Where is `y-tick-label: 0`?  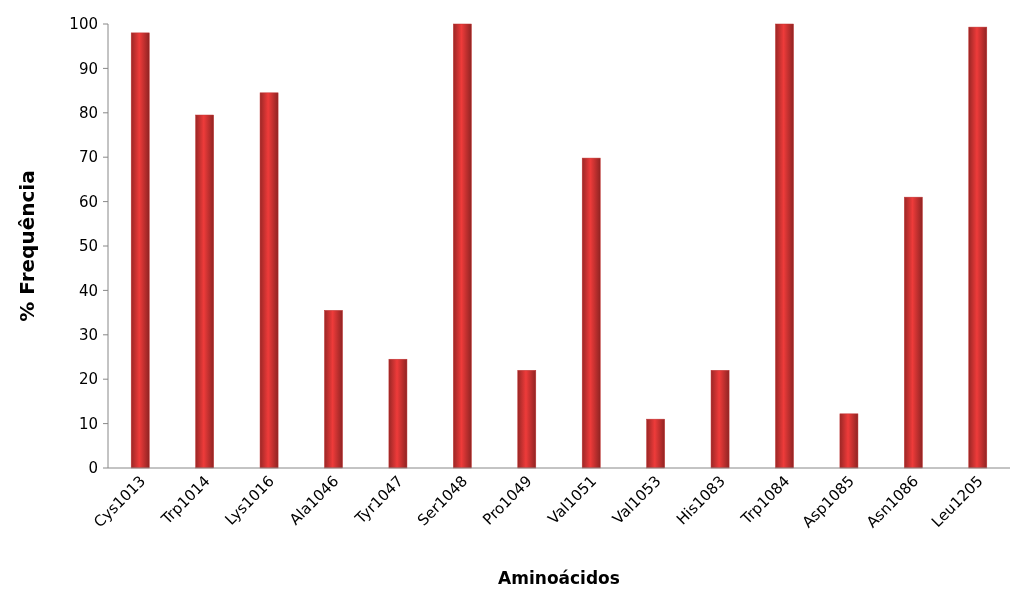
y-tick-label: 0 is located at coordinates (93, 468).